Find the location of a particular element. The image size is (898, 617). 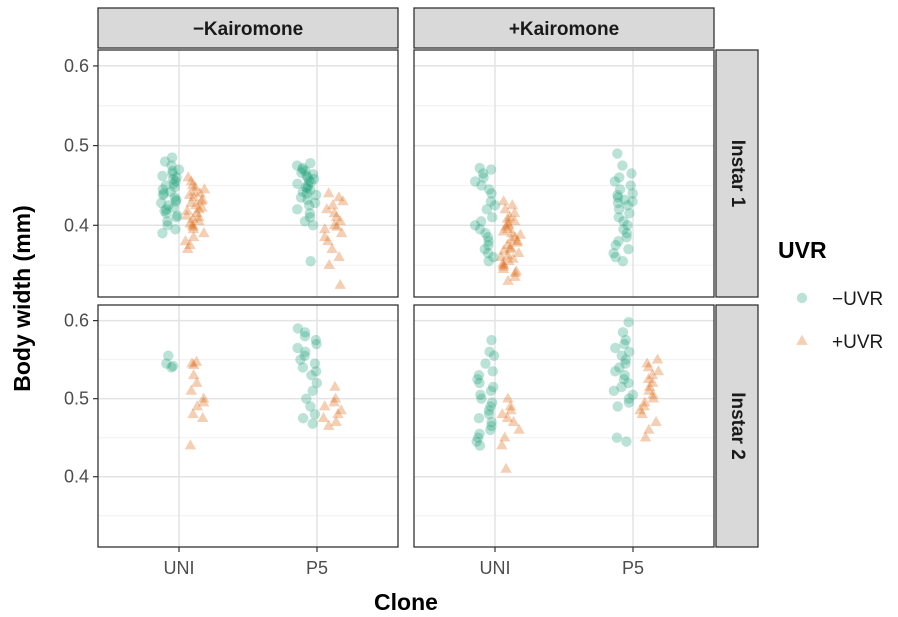

row-strip-1: Instar 1 is located at coordinates (737, 173).